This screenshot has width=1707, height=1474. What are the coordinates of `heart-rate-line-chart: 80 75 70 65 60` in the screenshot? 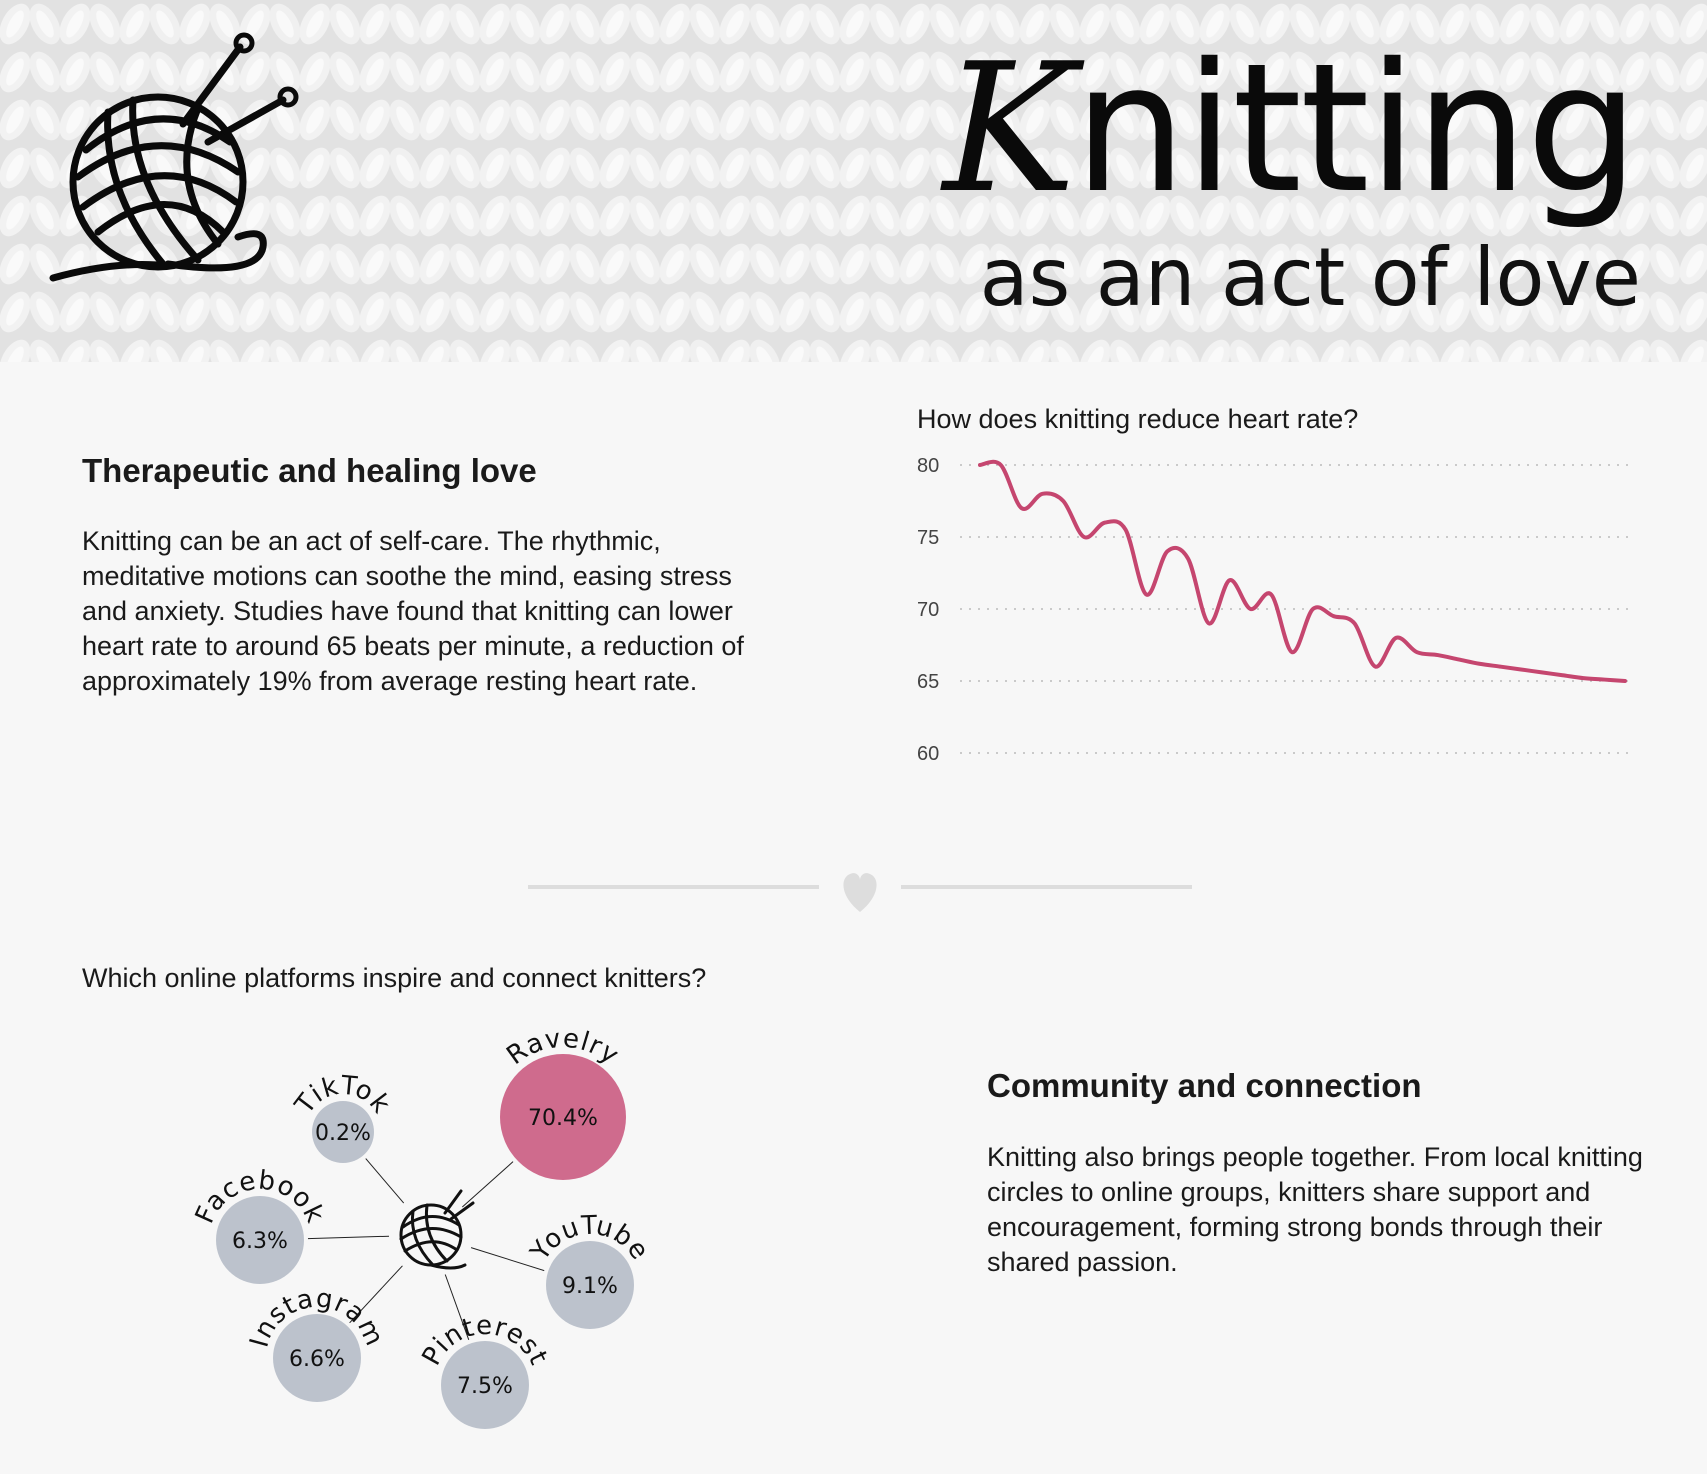 It's located at (1276, 610).